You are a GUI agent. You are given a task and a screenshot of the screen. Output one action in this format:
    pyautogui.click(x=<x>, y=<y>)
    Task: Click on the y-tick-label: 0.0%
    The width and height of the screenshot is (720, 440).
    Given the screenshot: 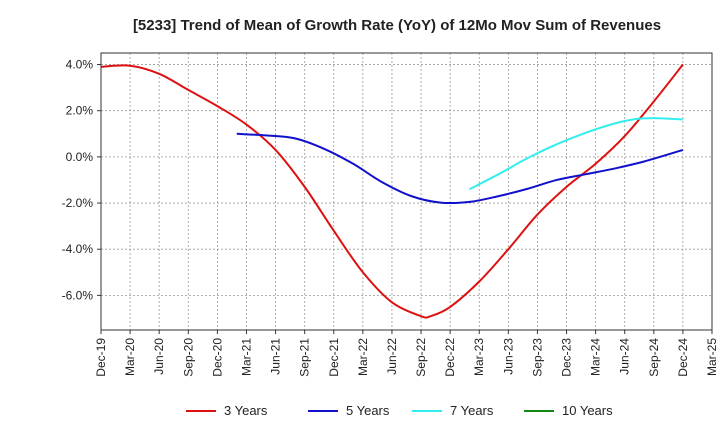 What is the action you would take?
    pyautogui.click(x=80, y=157)
    